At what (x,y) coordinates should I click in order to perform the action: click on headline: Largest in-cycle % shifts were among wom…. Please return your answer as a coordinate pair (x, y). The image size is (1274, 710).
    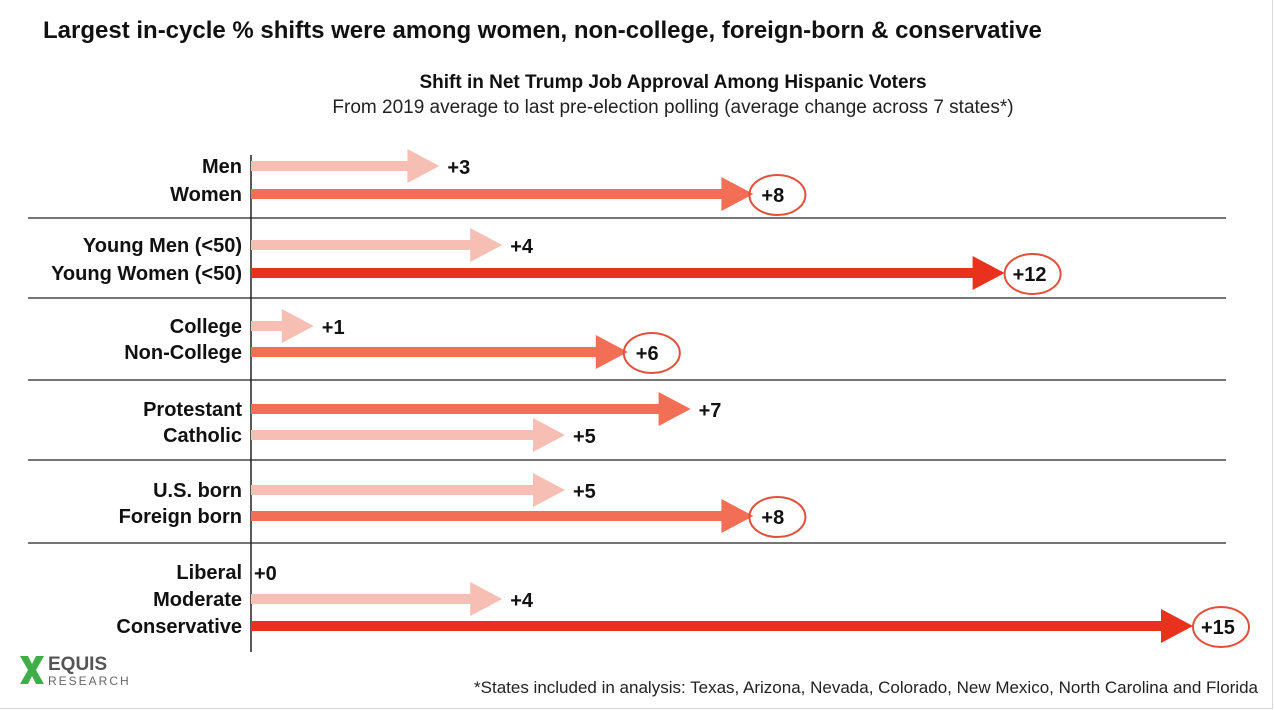
    Looking at the image, I should click on (542, 30).